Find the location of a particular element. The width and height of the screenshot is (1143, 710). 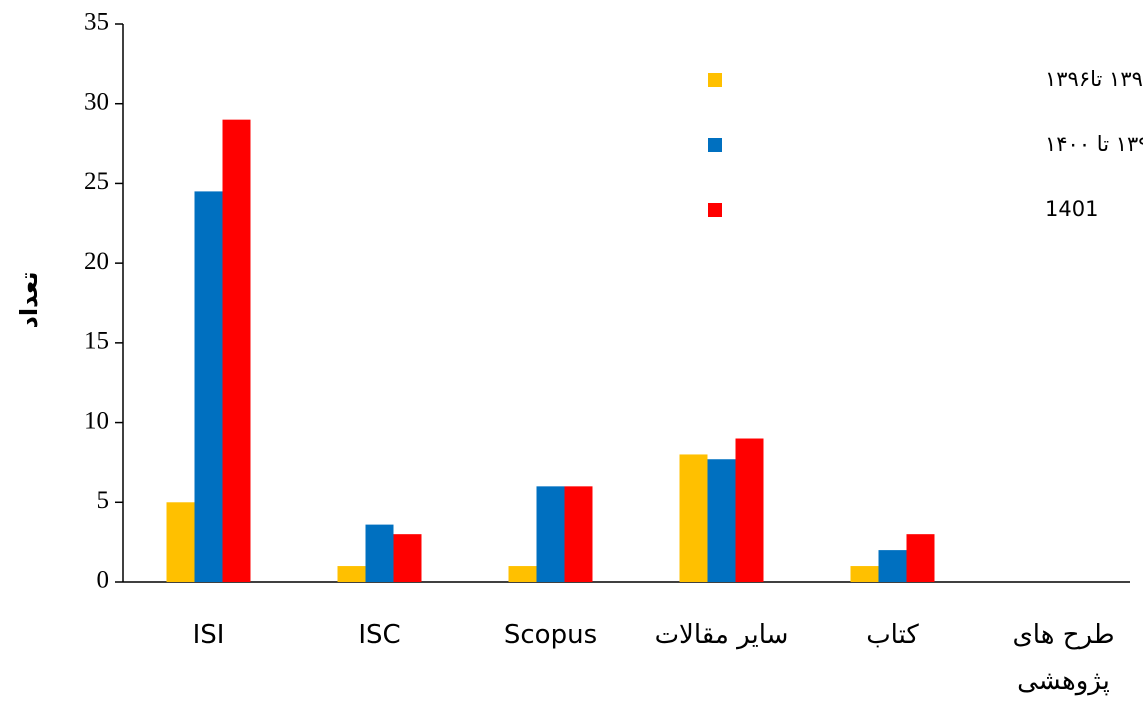

y-tick-label: 0 is located at coordinates (103, 580).